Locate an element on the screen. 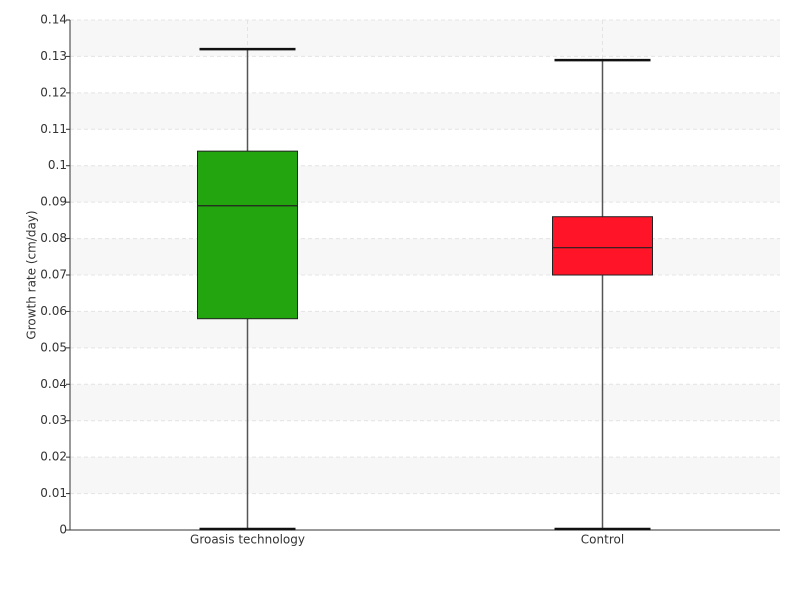 This screenshot has height=600, width=800. y-axis-label: Growth rate (cm/day) is located at coordinates (32, 274).